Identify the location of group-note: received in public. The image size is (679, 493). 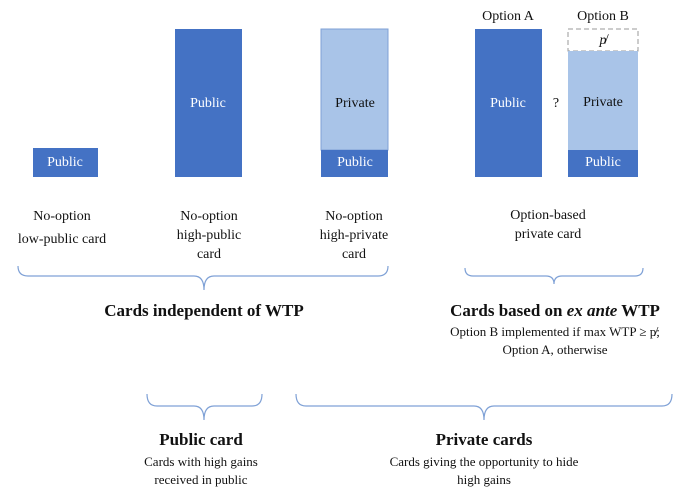
(200, 479).